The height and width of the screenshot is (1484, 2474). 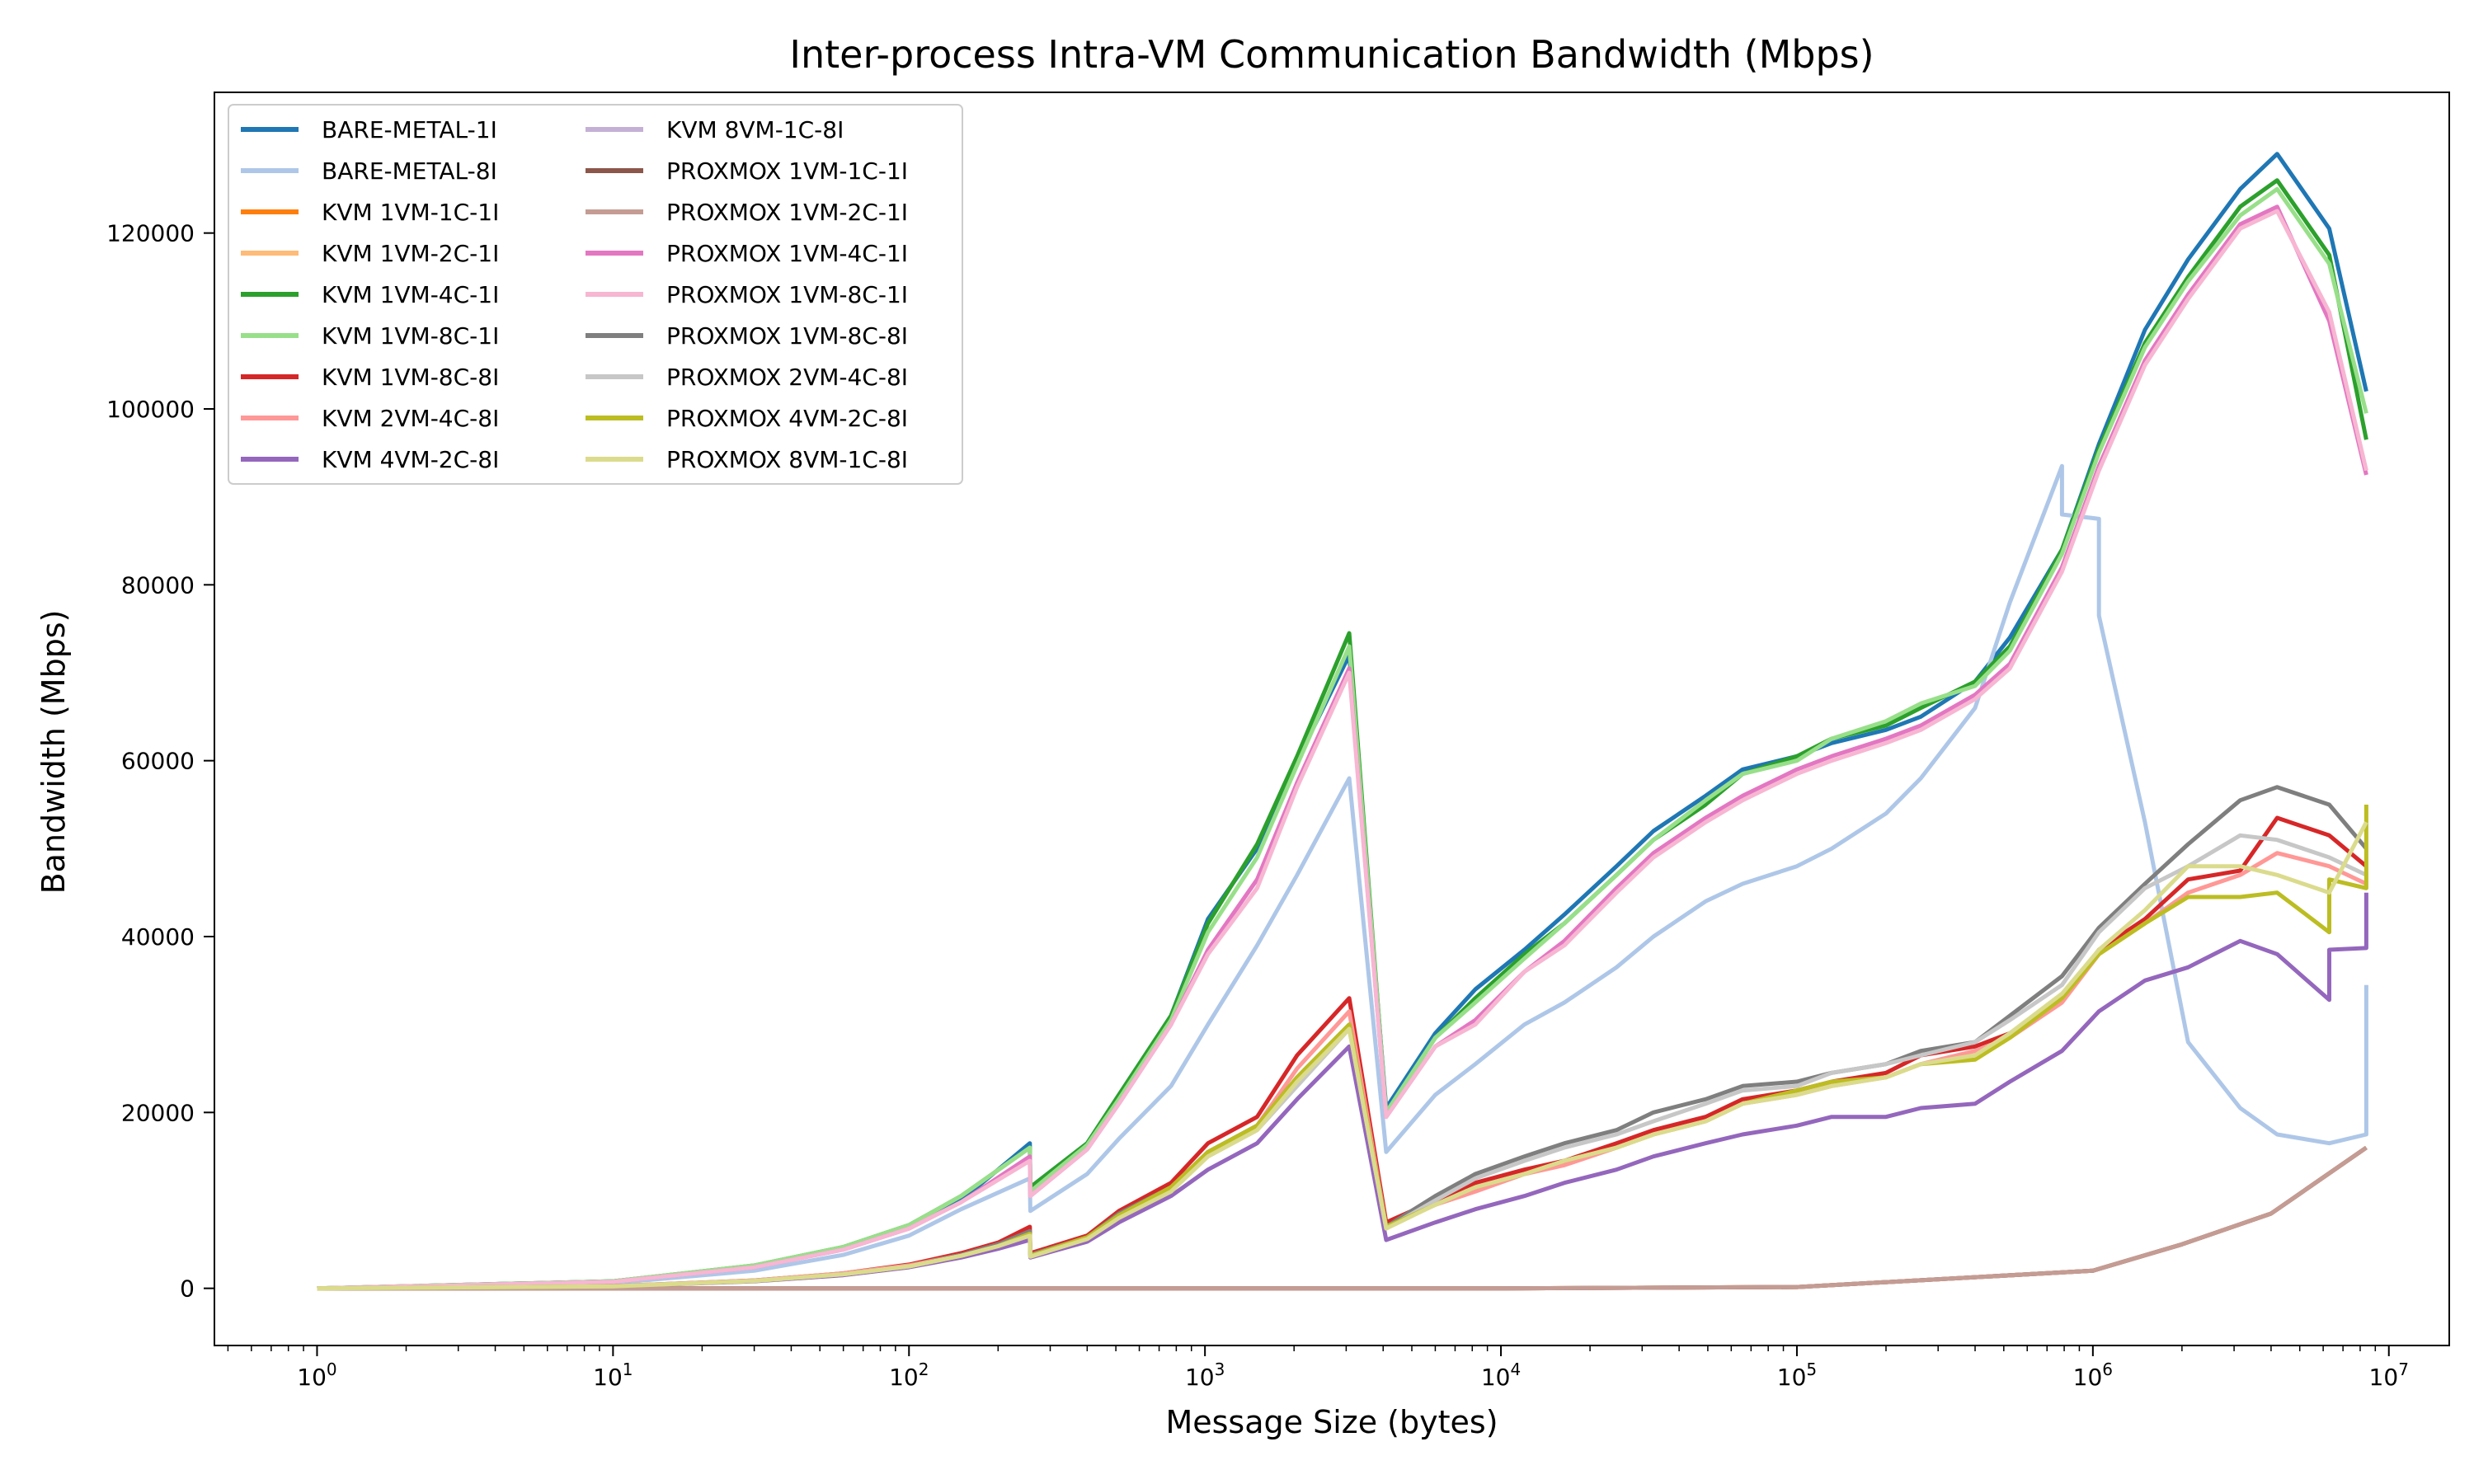 What do you see at coordinates (787, 336) in the screenshot?
I see `legend-label: PROXMOX 1VM-8C-8I` at bounding box center [787, 336].